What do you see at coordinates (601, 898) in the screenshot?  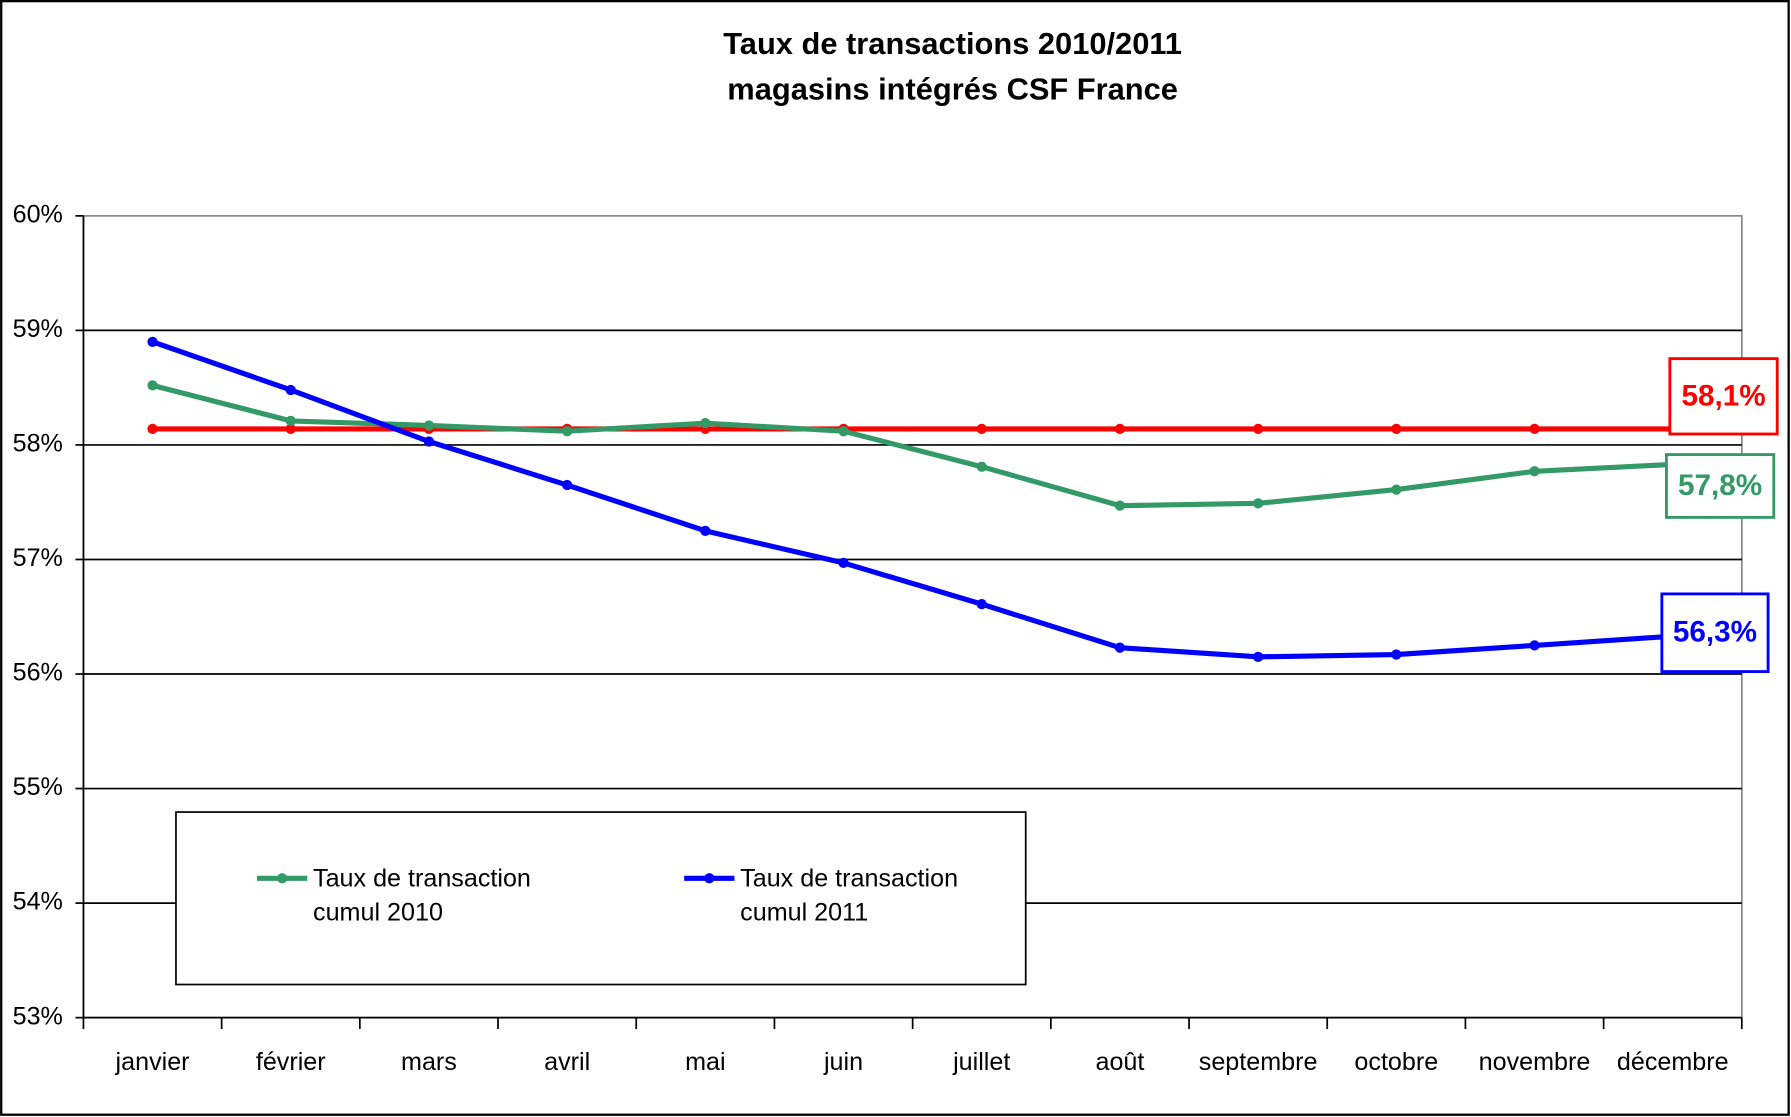 I see `legend-box` at bounding box center [601, 898].